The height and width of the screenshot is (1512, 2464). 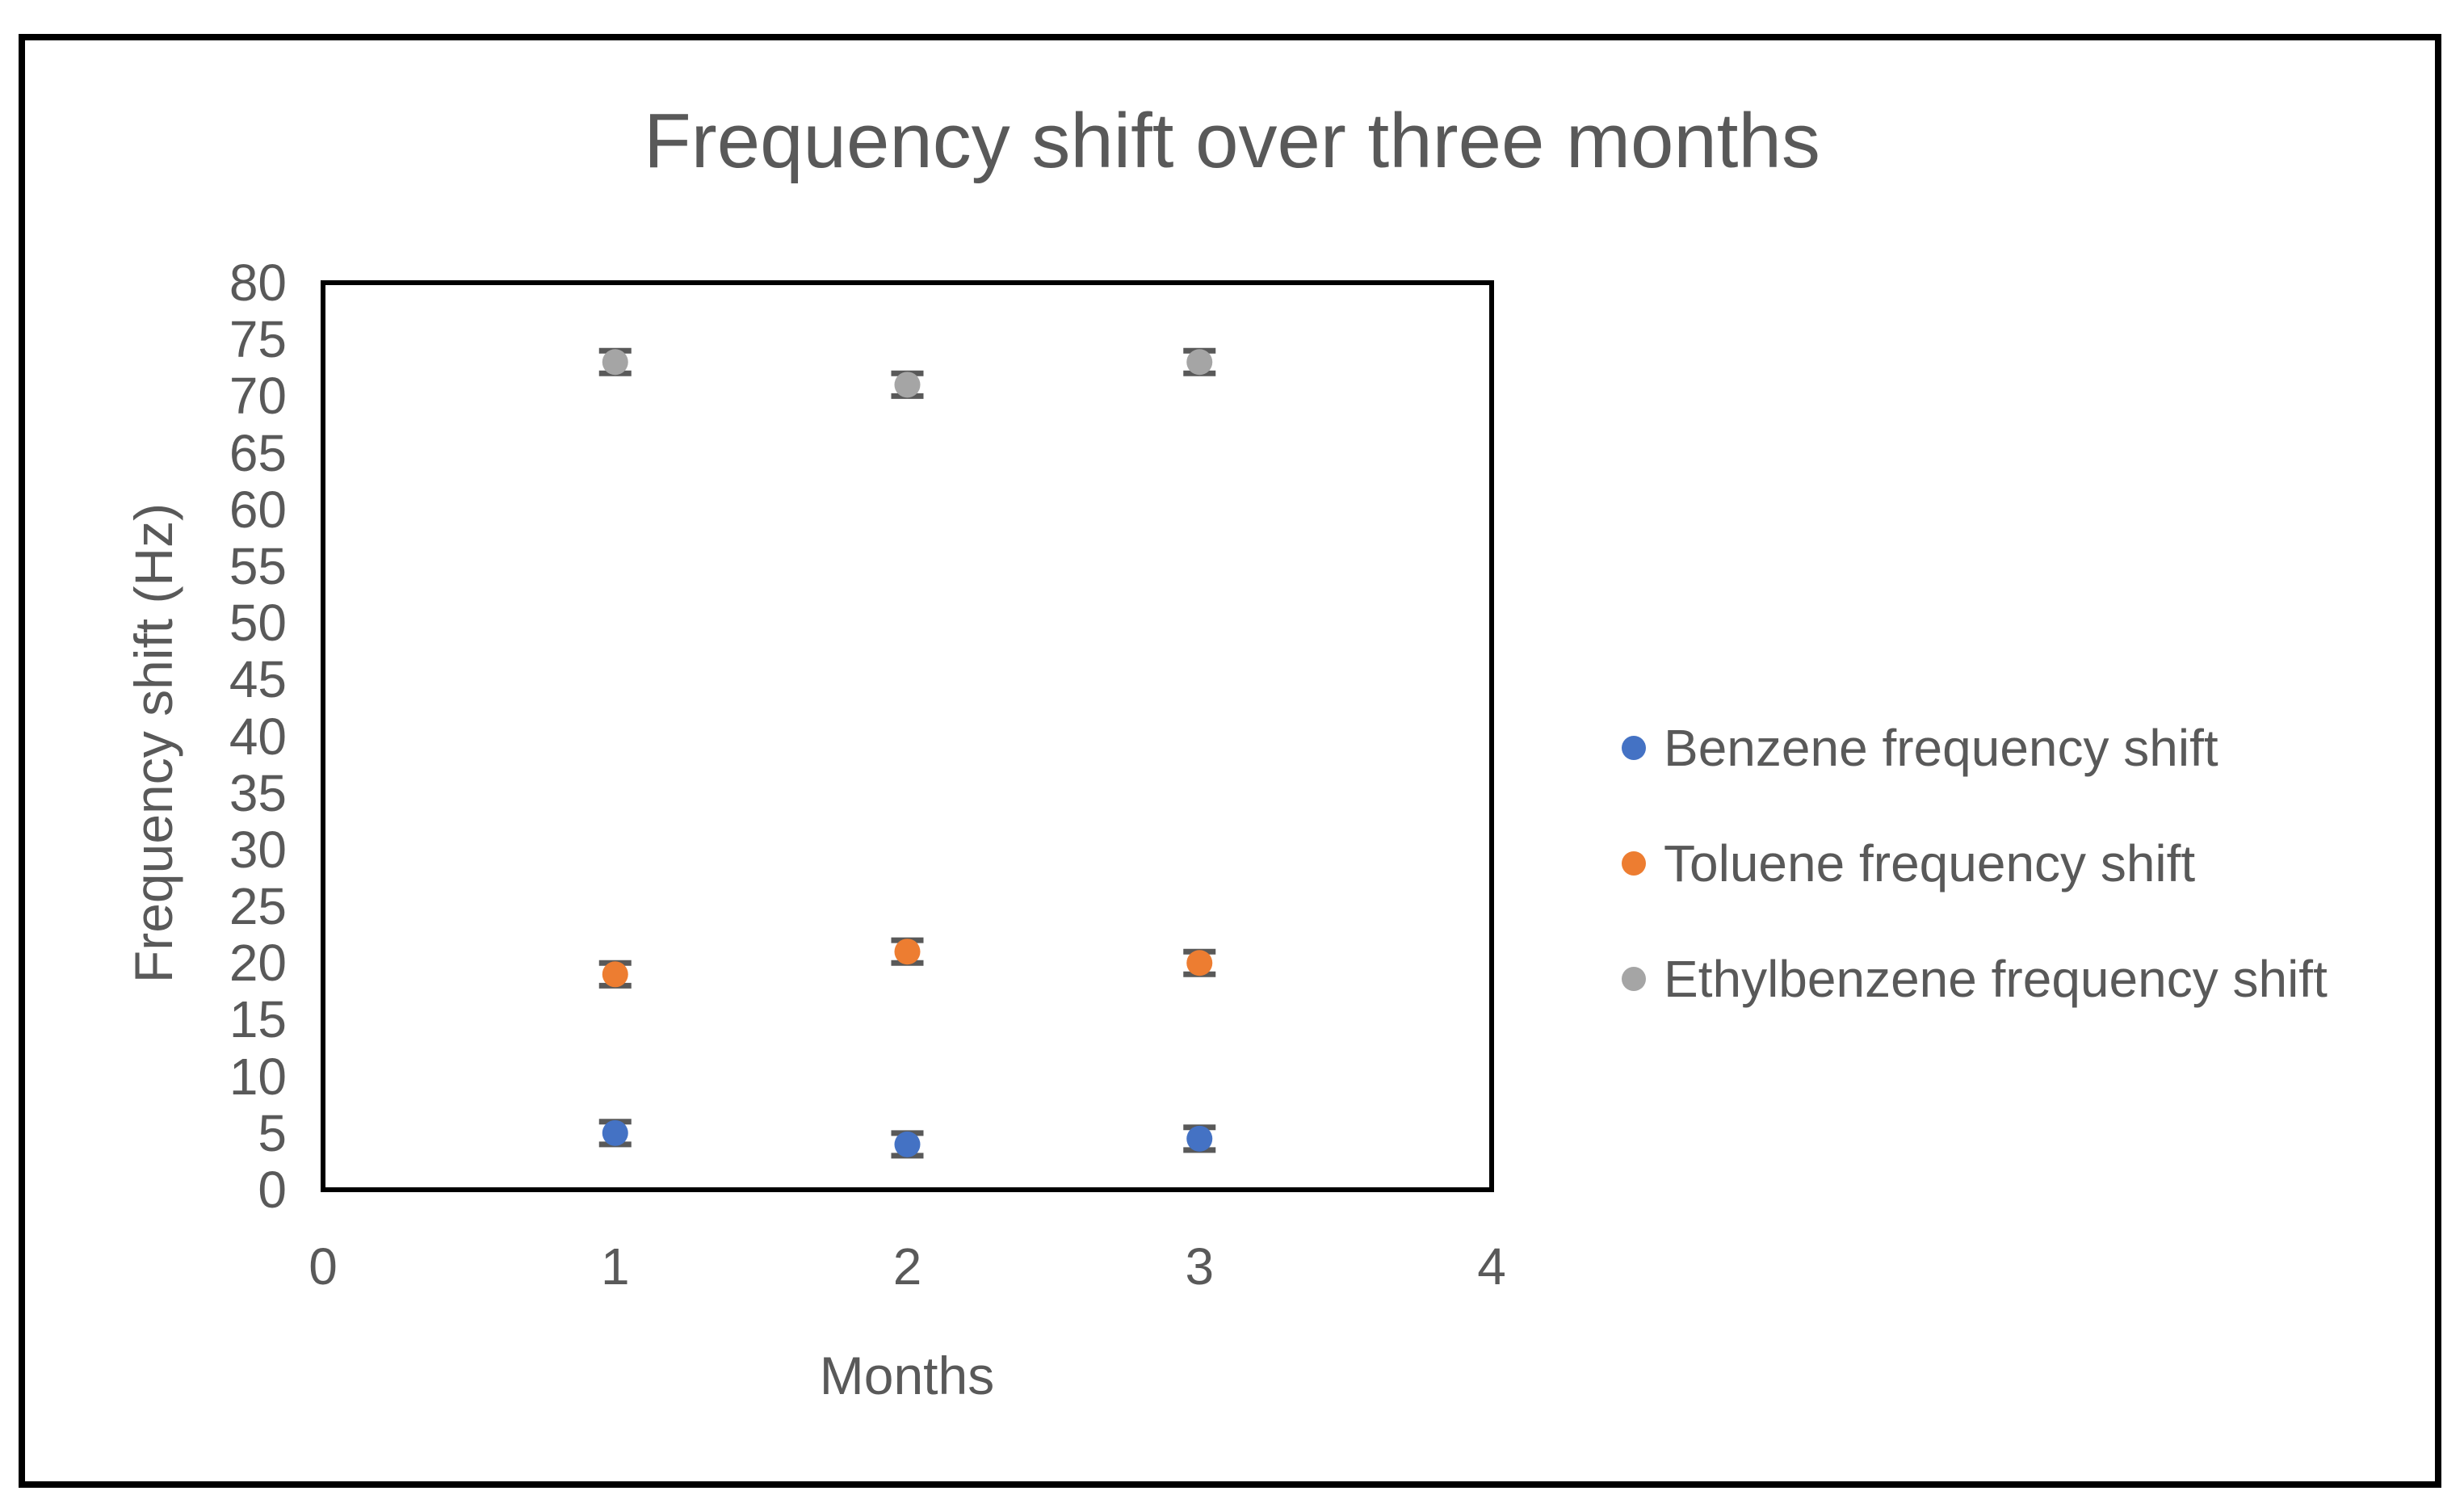 I want to click on y-tick-label: 35, so click(x=258, y=793).